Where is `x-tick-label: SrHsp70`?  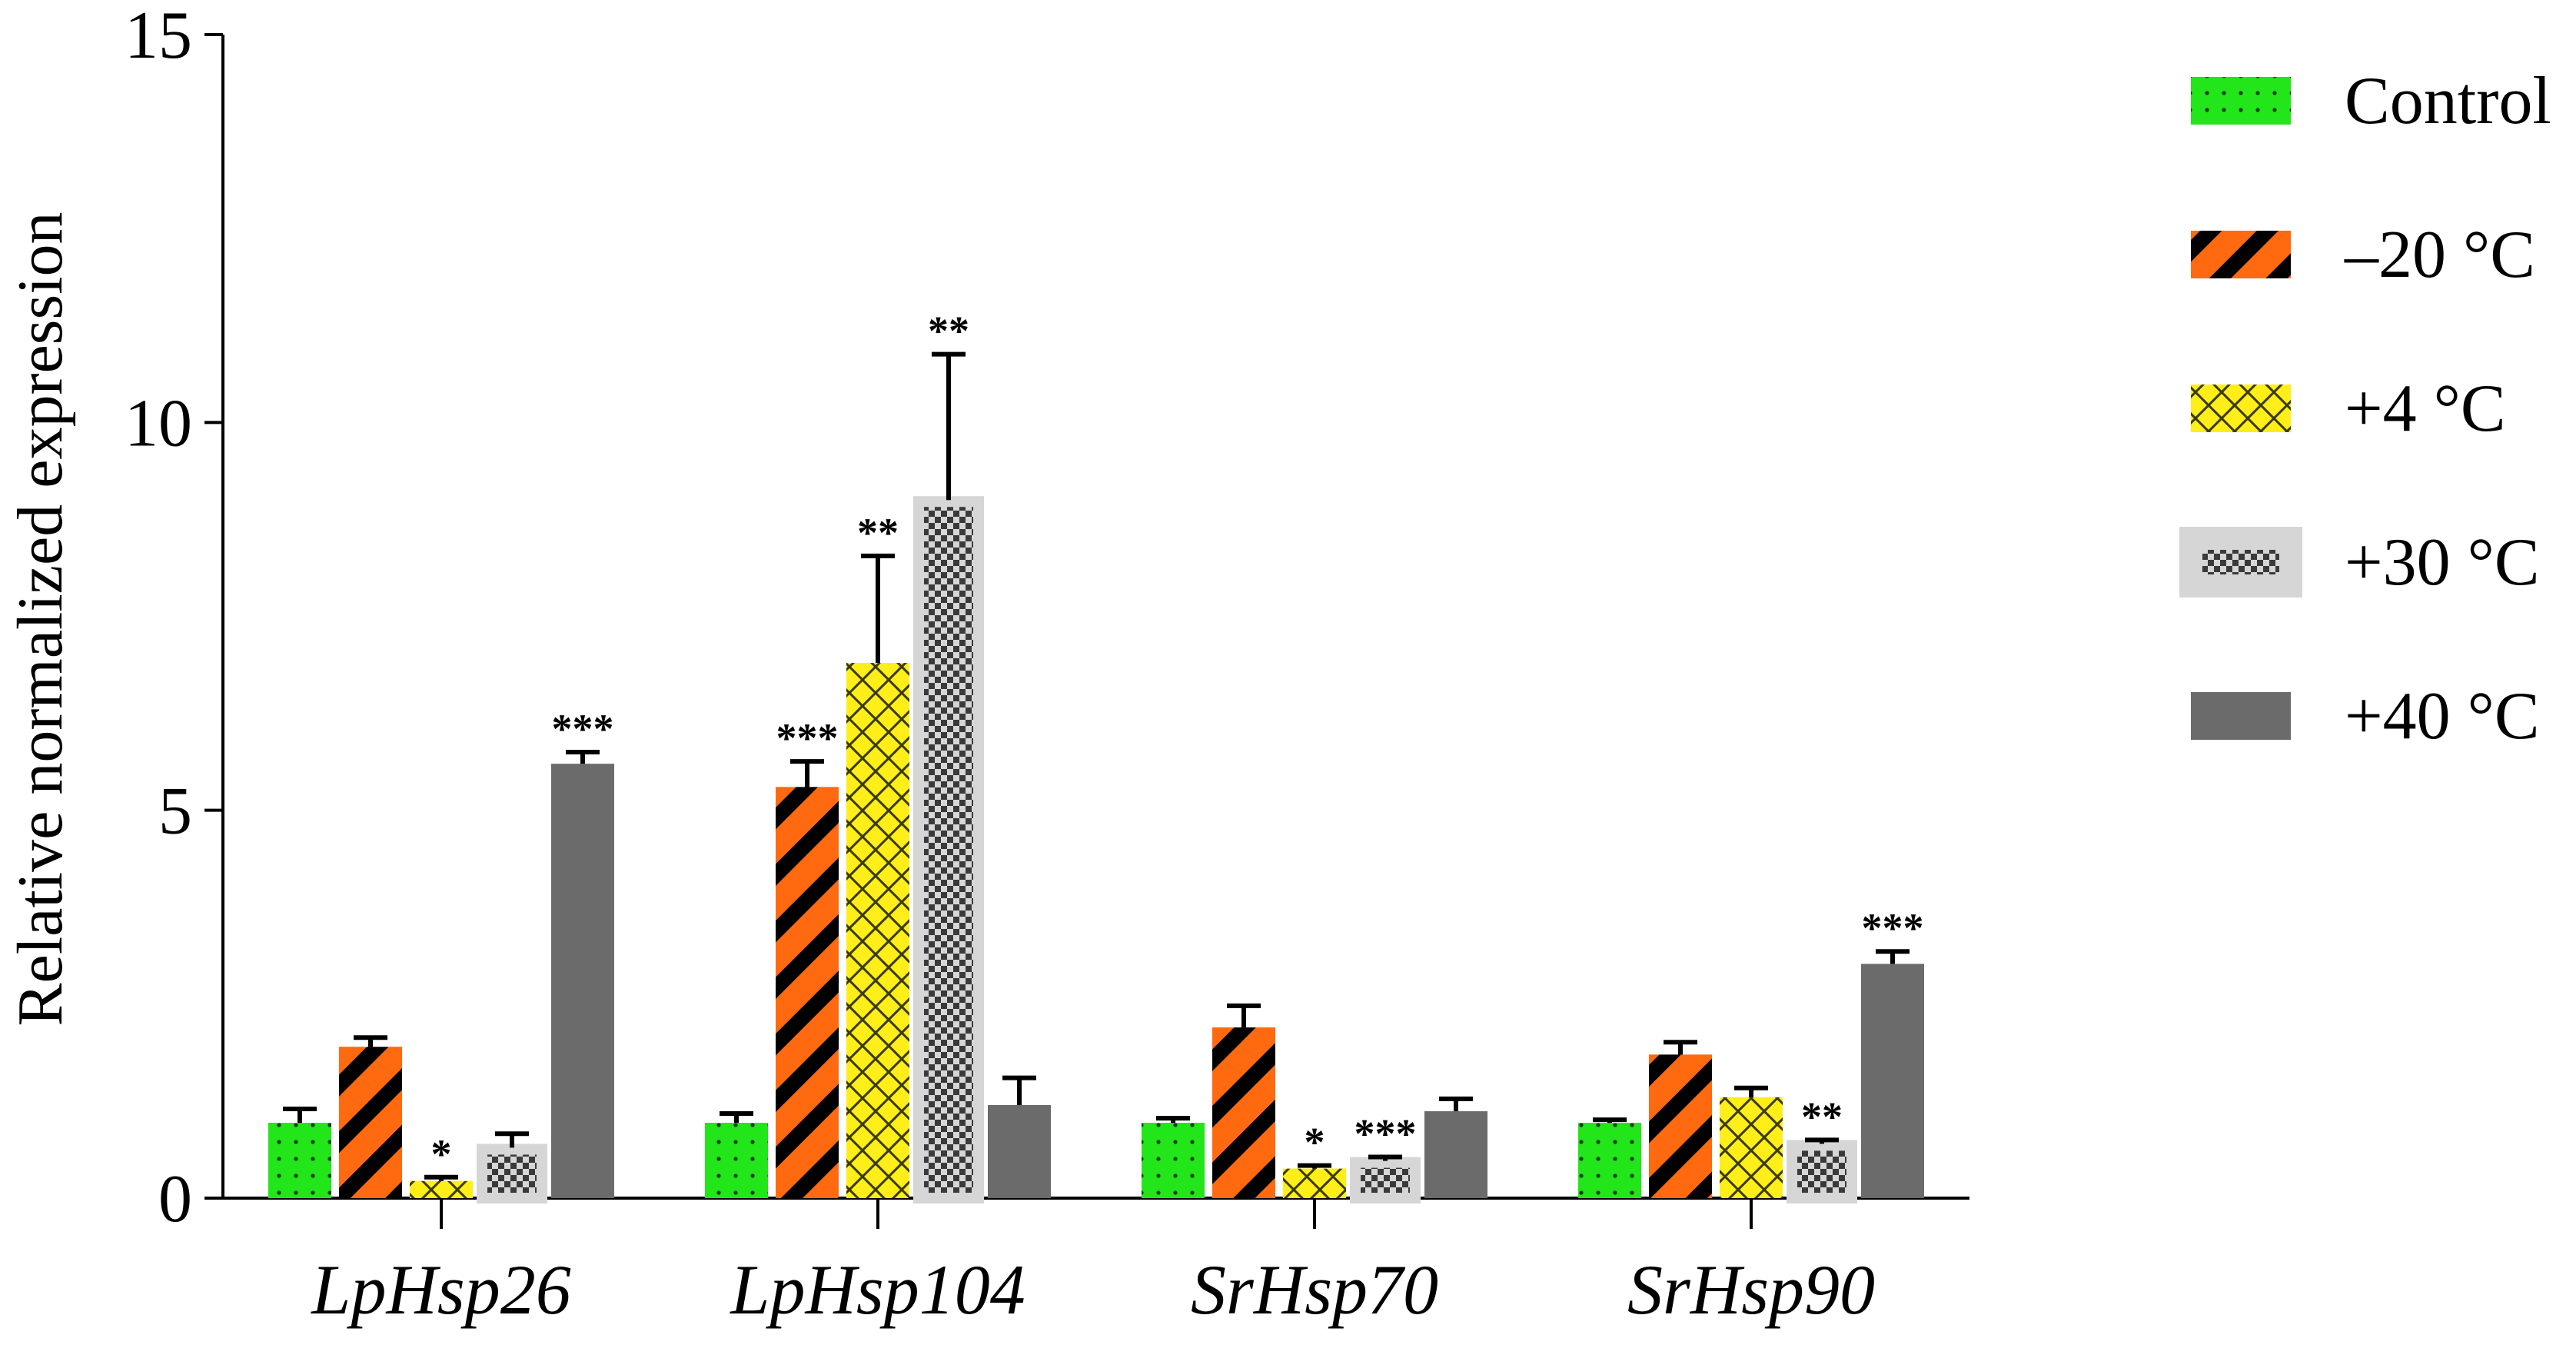 x-tick-label: SrHsp70 is located at coordinates (1314, 1289).